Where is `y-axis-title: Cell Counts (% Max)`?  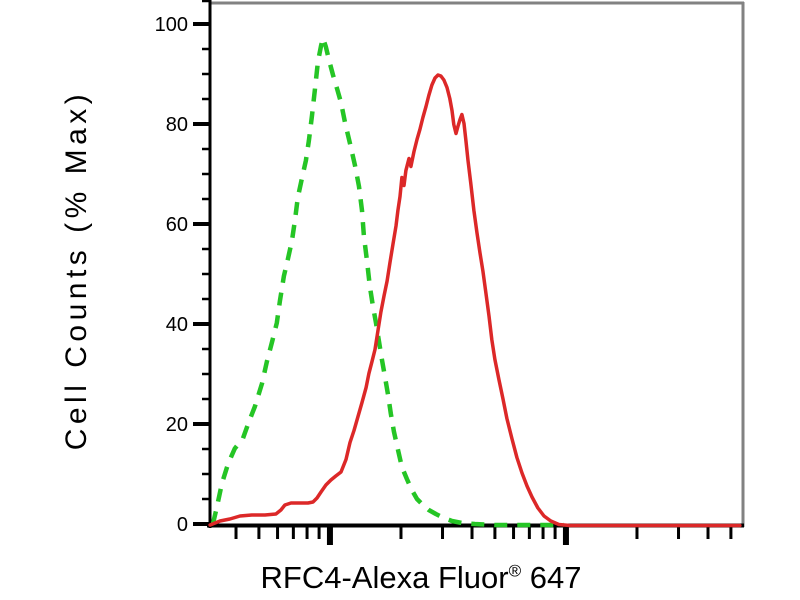 y-axis-title: Cell Counts (% Max) is located at coordinates (76, 270).